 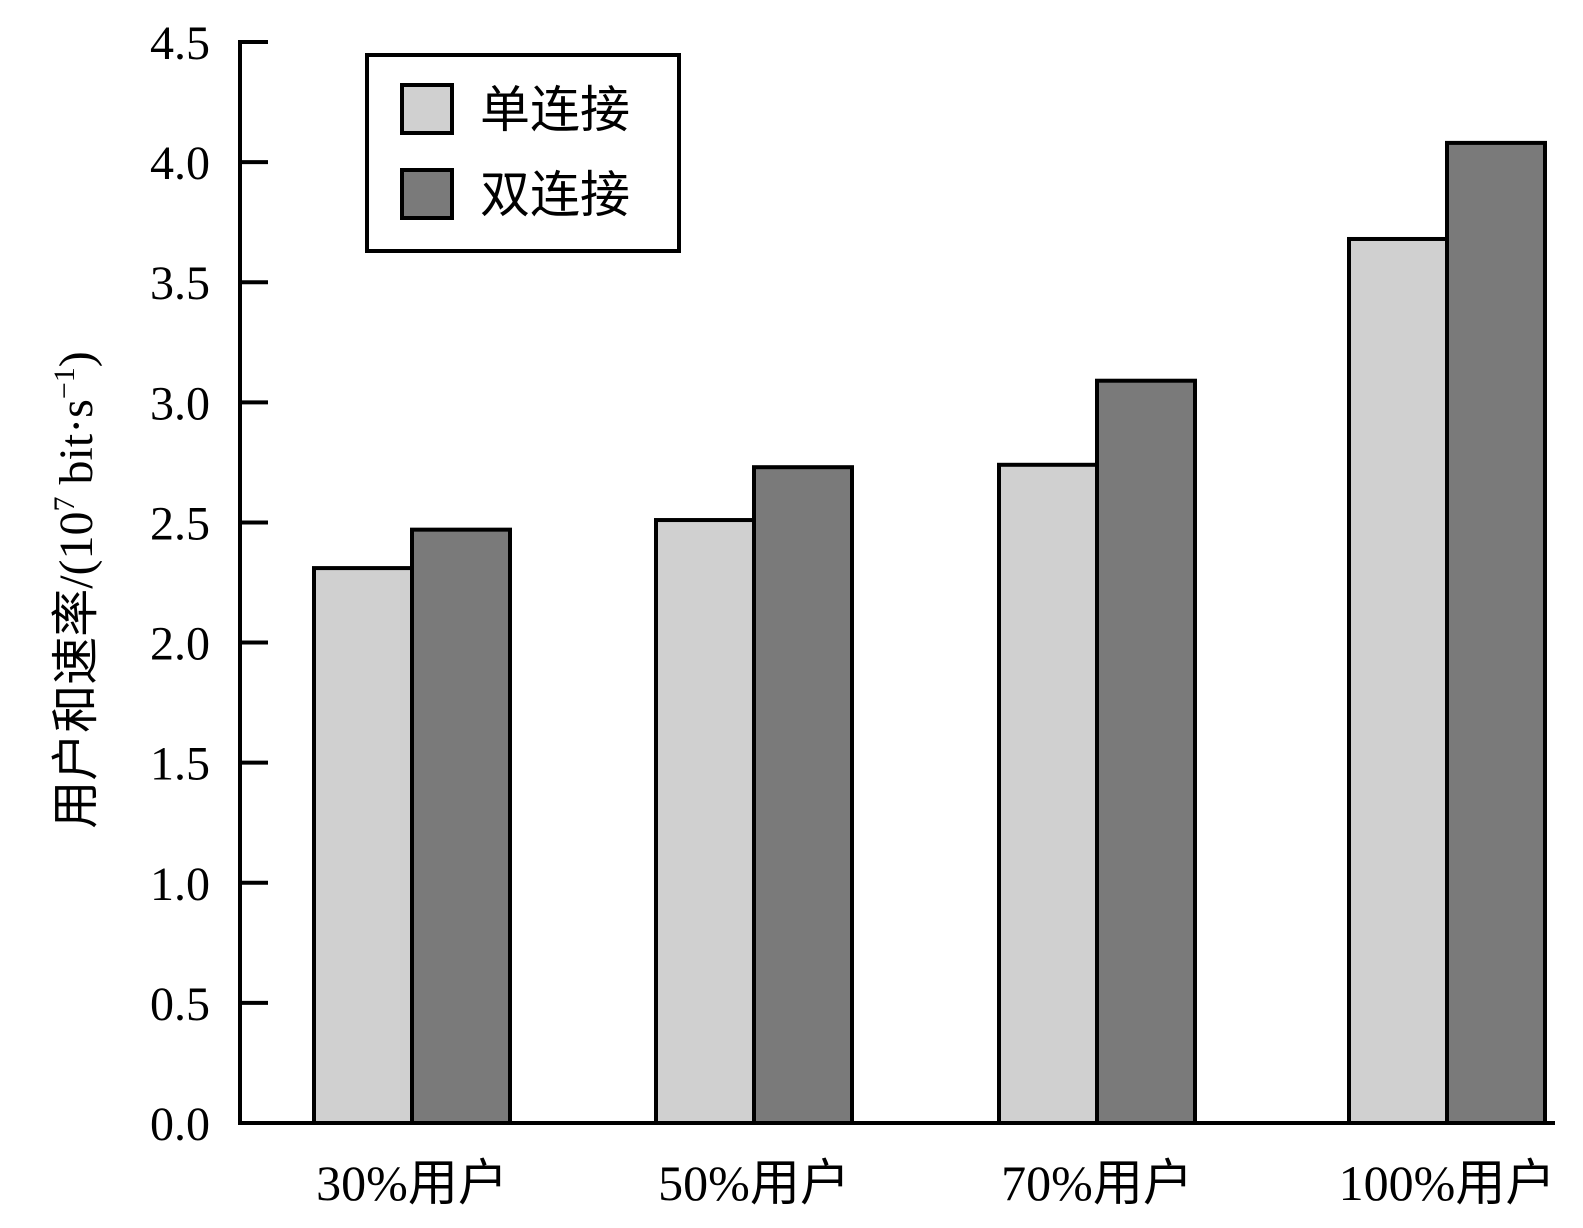 What do you see at coordinates (1447, 1183) in the screenshot?
I see `x-category-label: 100%用户` at bounding box center [1447, 1183].